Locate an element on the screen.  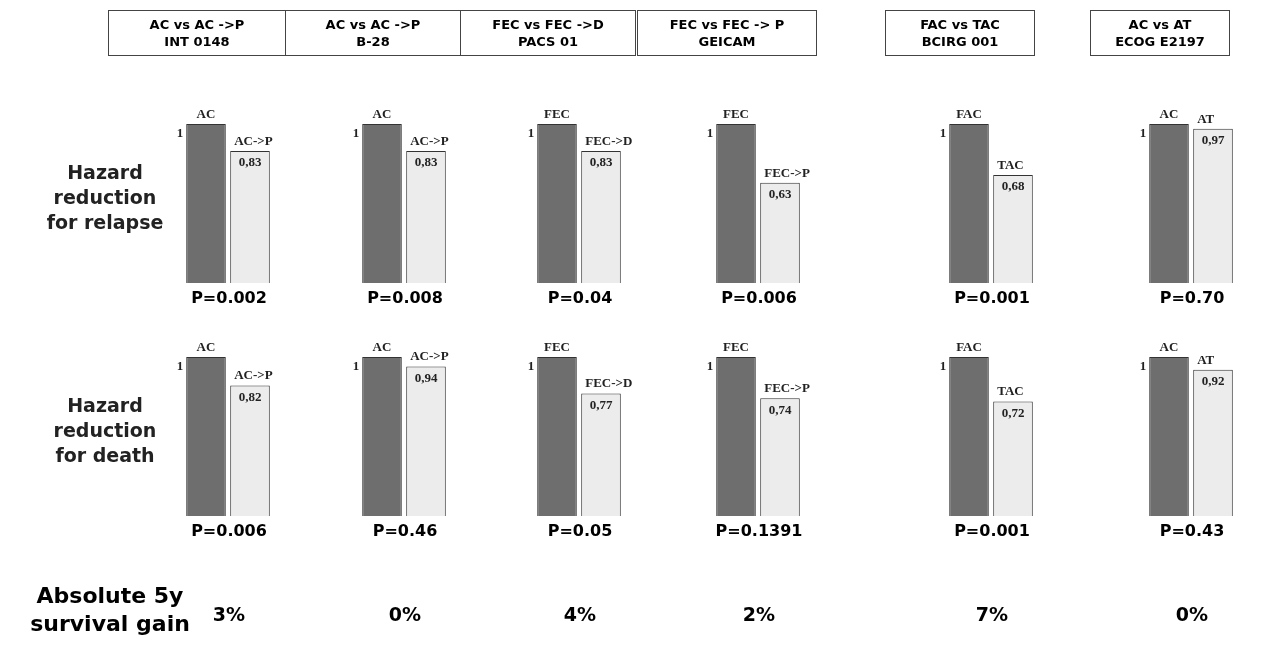
text: 2% is located at coordinates (759, 614).